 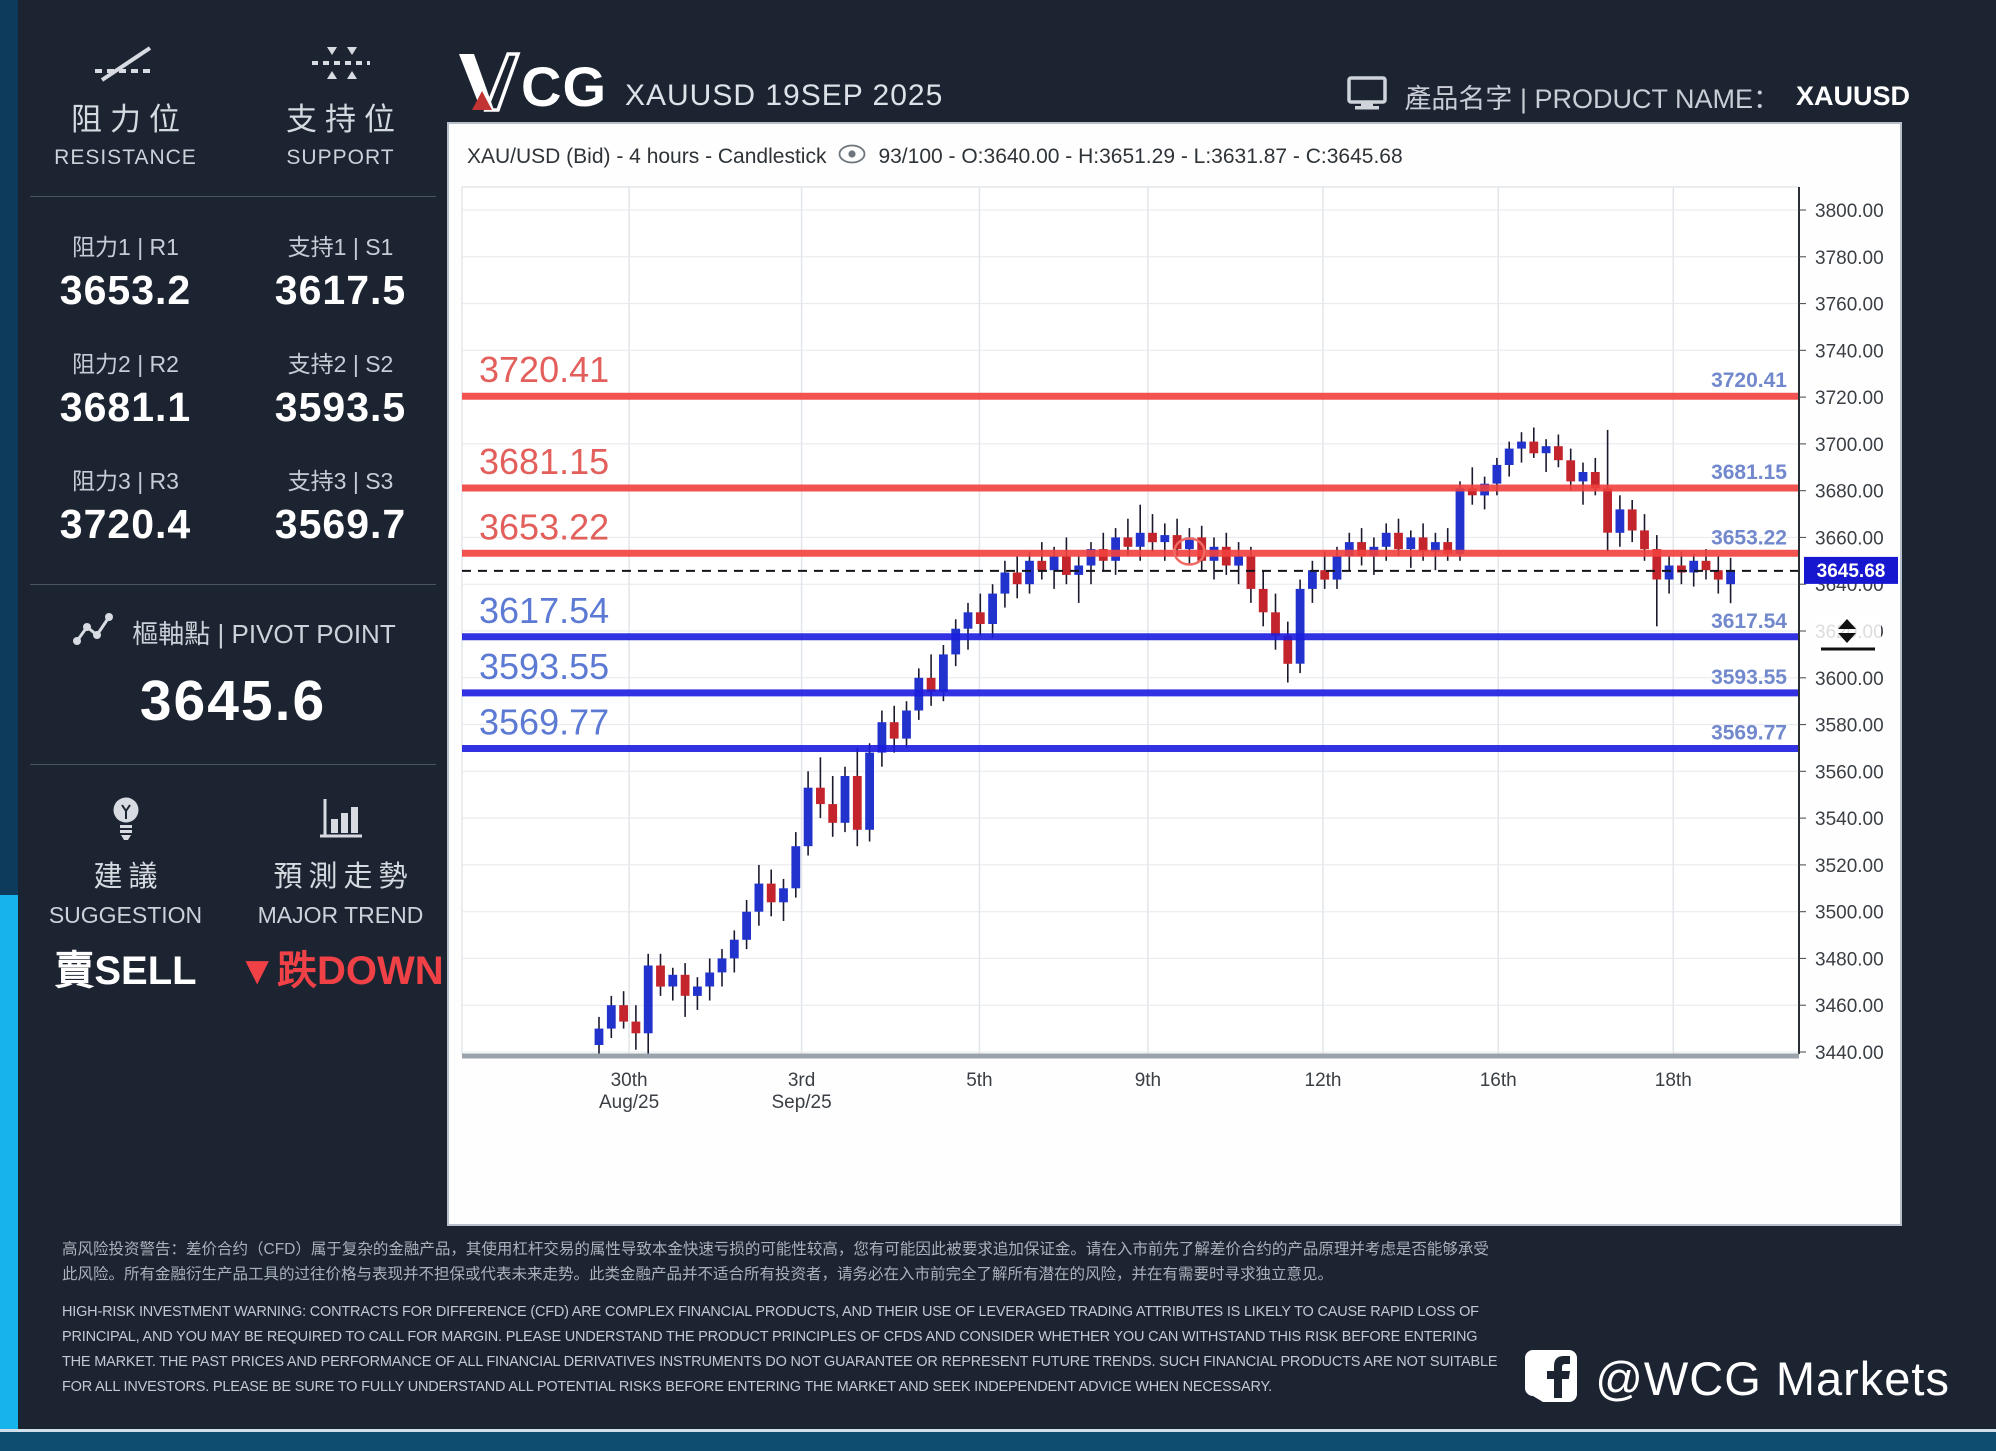 What do you see at coordinates (125, 63) in the screenshot?
I see `resistance-trendline-icon` at bounding box center [125, 63].